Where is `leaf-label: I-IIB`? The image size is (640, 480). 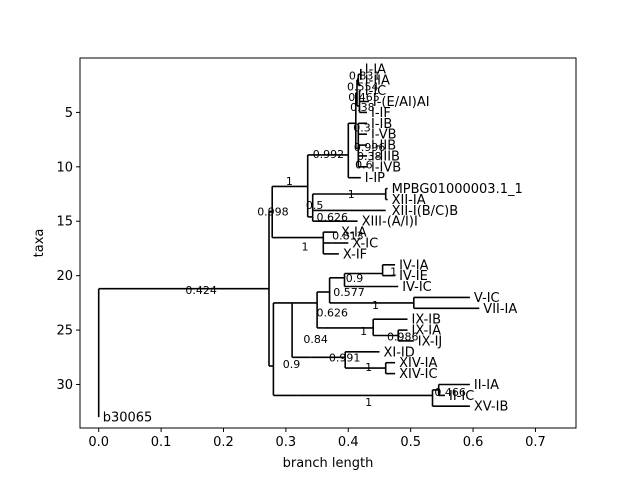
leaf-label: I-IIB is located at coordinates (383, 146).